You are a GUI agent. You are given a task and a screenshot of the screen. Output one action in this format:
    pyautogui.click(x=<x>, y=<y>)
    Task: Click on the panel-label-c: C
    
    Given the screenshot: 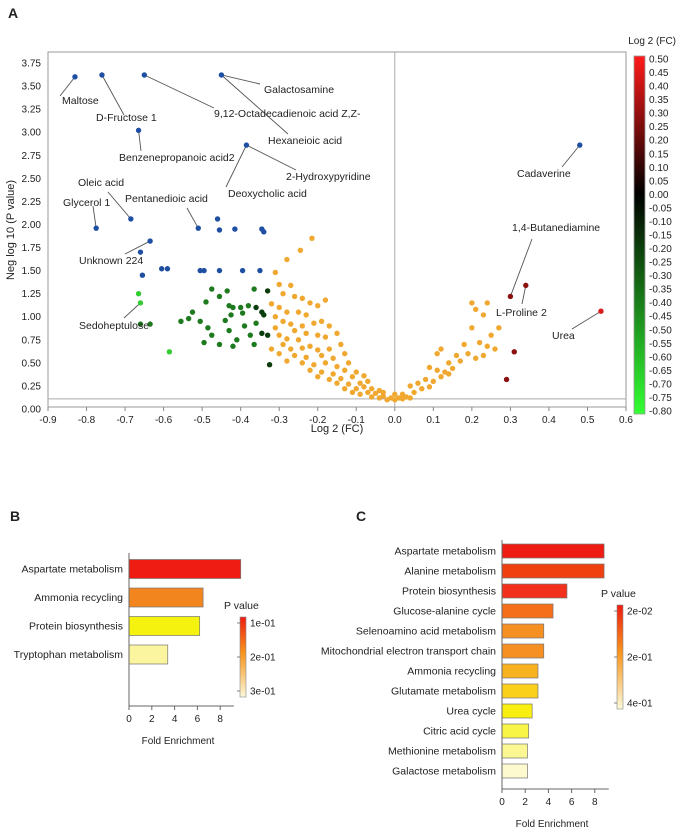 What is the action you would take?
    pyautogui.click(x=361, y=516)
    